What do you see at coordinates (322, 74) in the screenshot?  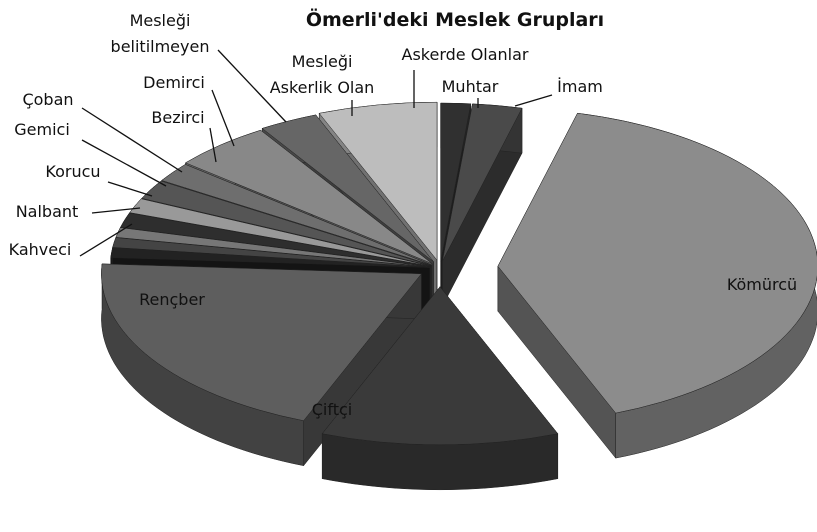 I see `slice-label: Mesleği Askerlik Olan` at bounding box center [322, 74].